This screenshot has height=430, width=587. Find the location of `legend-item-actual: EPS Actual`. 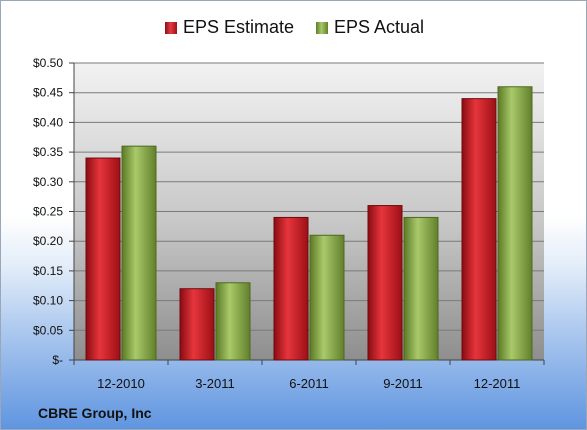

legend-item-actual: EPS Actual is located at coordinates (370, 27).